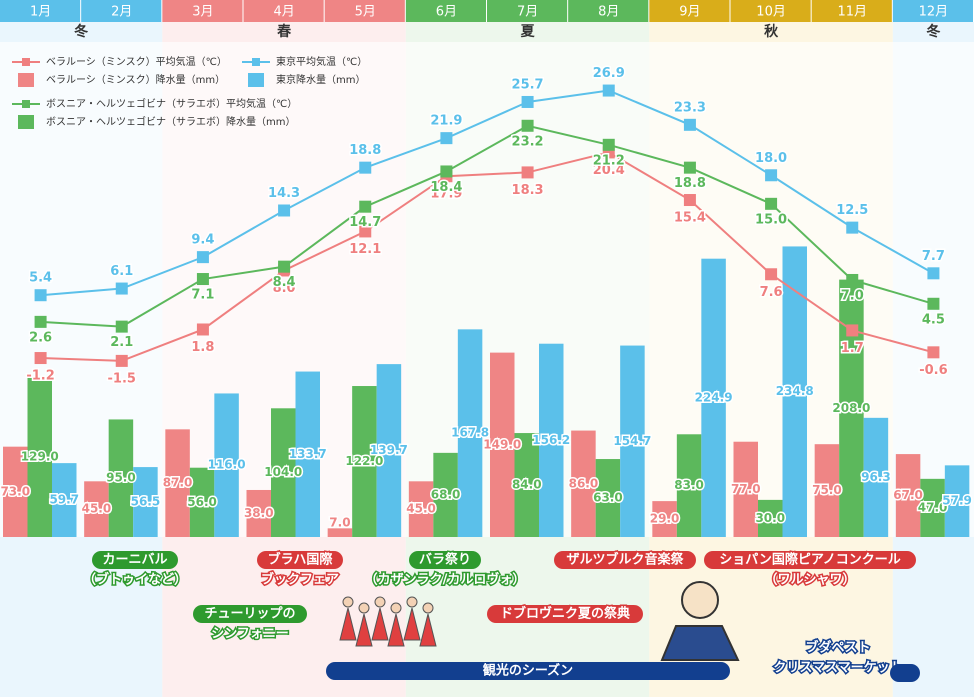 Image resolution: width=974 pixels, height=697 pixels. I want to click on month-label: 4月, so click(283, 12).